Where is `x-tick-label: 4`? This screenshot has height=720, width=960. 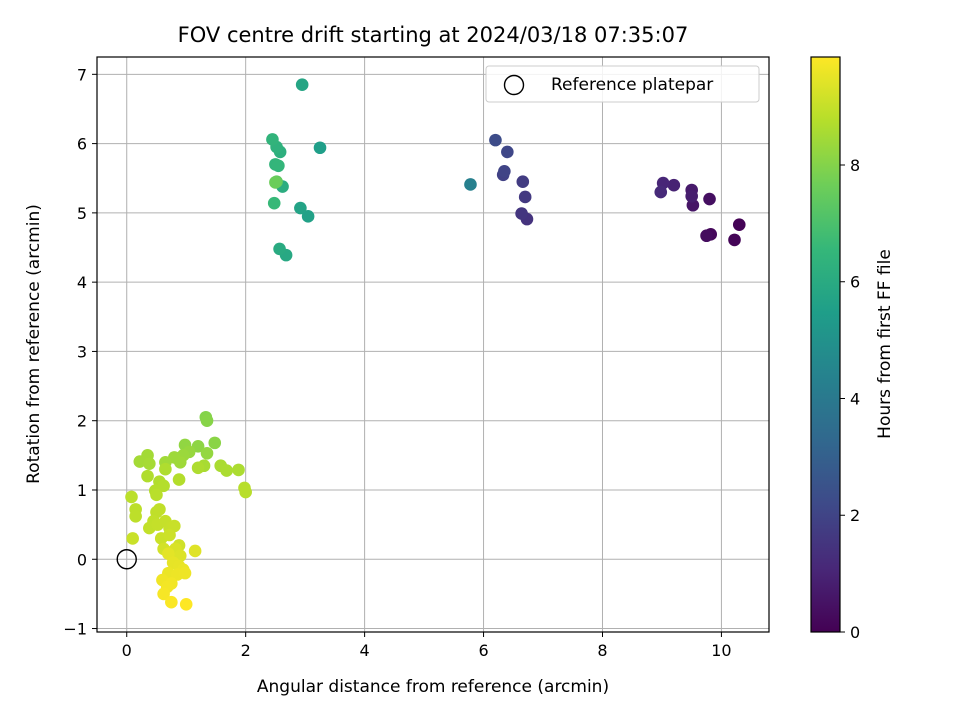
x-tick-label: 4 is located at coordinates (365, 650).